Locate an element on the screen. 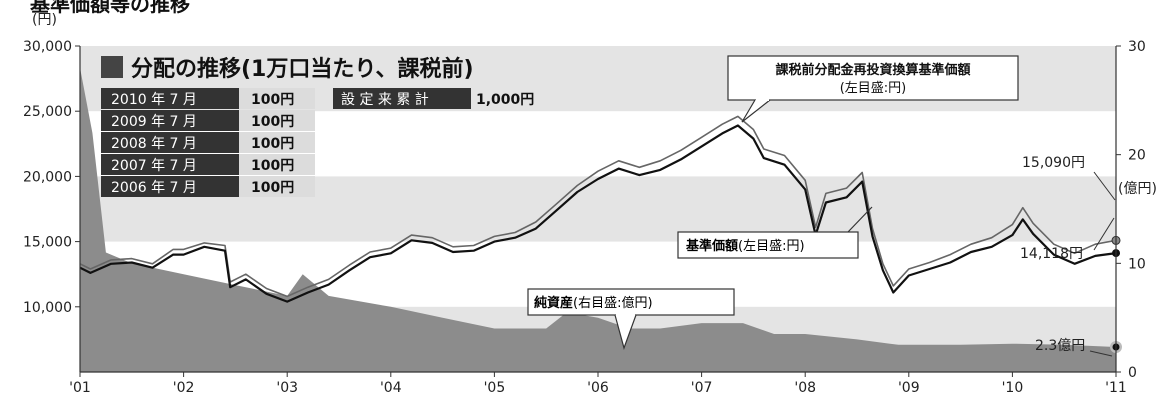  distribution-period: 2010 年 7 月 is located at coordinates (154, 100).